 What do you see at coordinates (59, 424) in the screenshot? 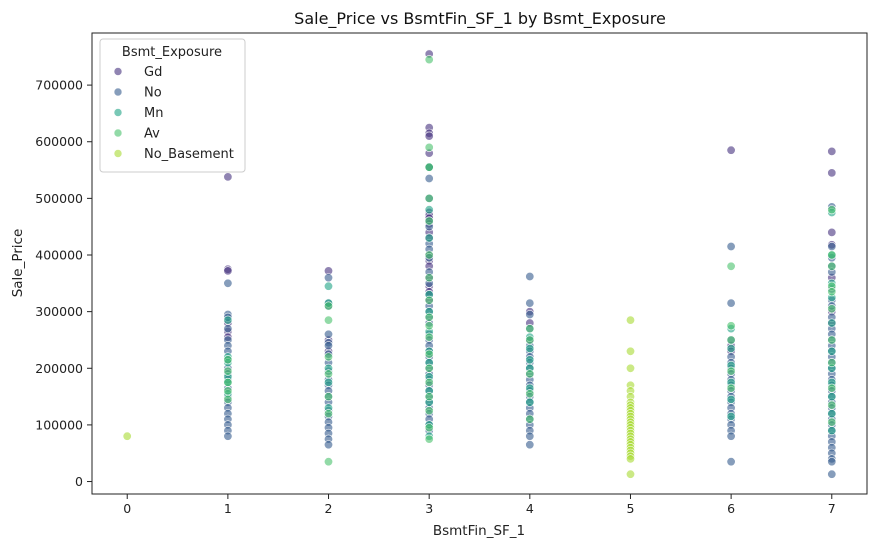
I see `y-tick-label: 100000` at bounding box center [59, 424].